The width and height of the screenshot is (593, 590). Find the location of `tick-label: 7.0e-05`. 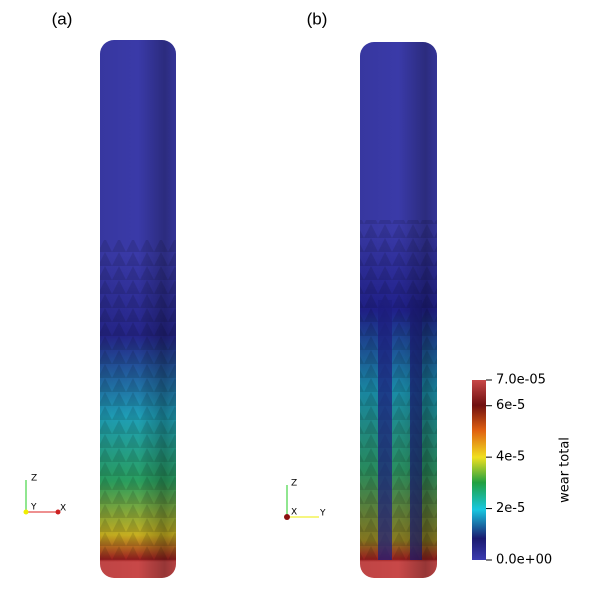

tick-label: 7.0e-05 is located at coordinates (521, 380).